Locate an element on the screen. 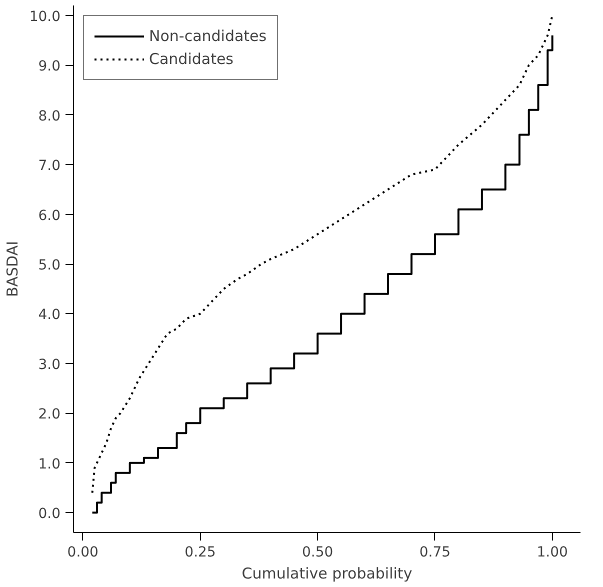  y-tick-label: 9.0 is located at coordinates (49, 66).